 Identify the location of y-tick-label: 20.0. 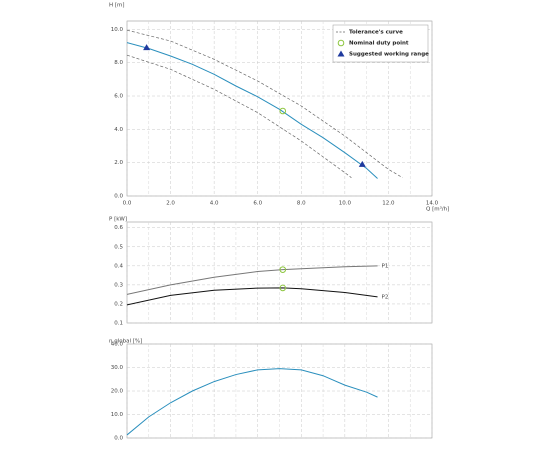
(117, 392).